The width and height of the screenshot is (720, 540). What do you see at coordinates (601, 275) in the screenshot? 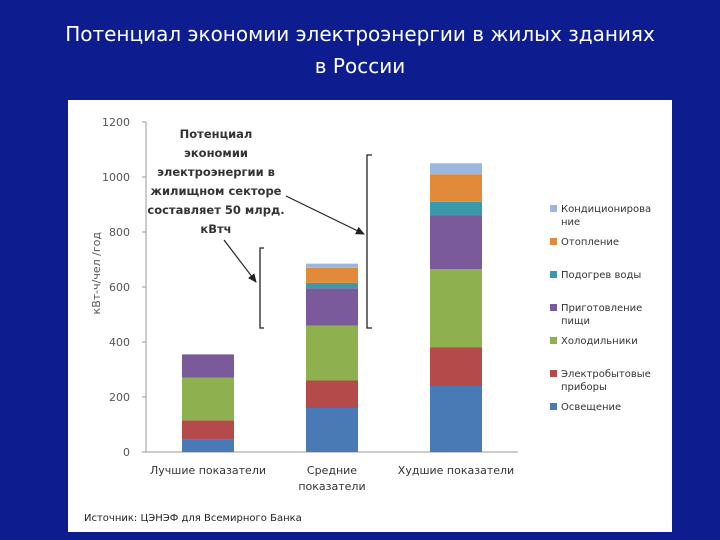
I see `legend-label: Подогрев воды` at bounding box center [601, 275].